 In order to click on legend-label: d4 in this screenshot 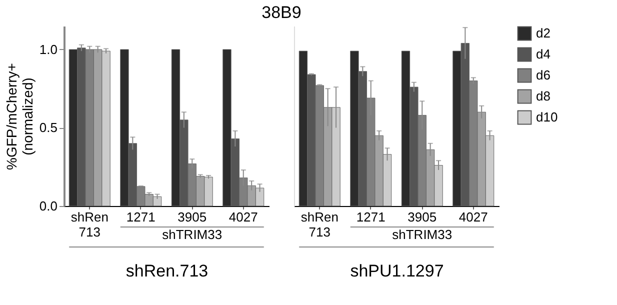, I will do `click(543, 54)`.